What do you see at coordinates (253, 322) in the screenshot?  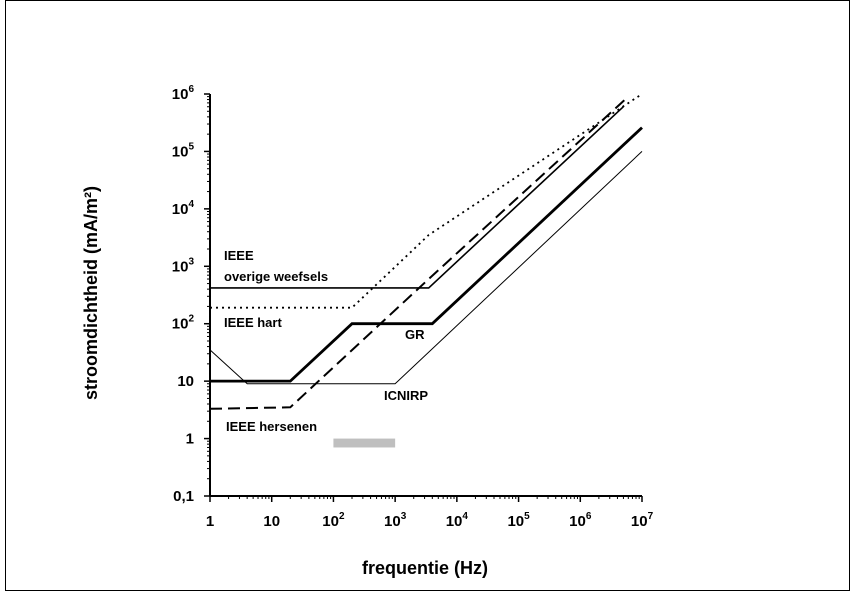 I see `annotation-hart: IEEE hart` at bounding box center [253, 322].